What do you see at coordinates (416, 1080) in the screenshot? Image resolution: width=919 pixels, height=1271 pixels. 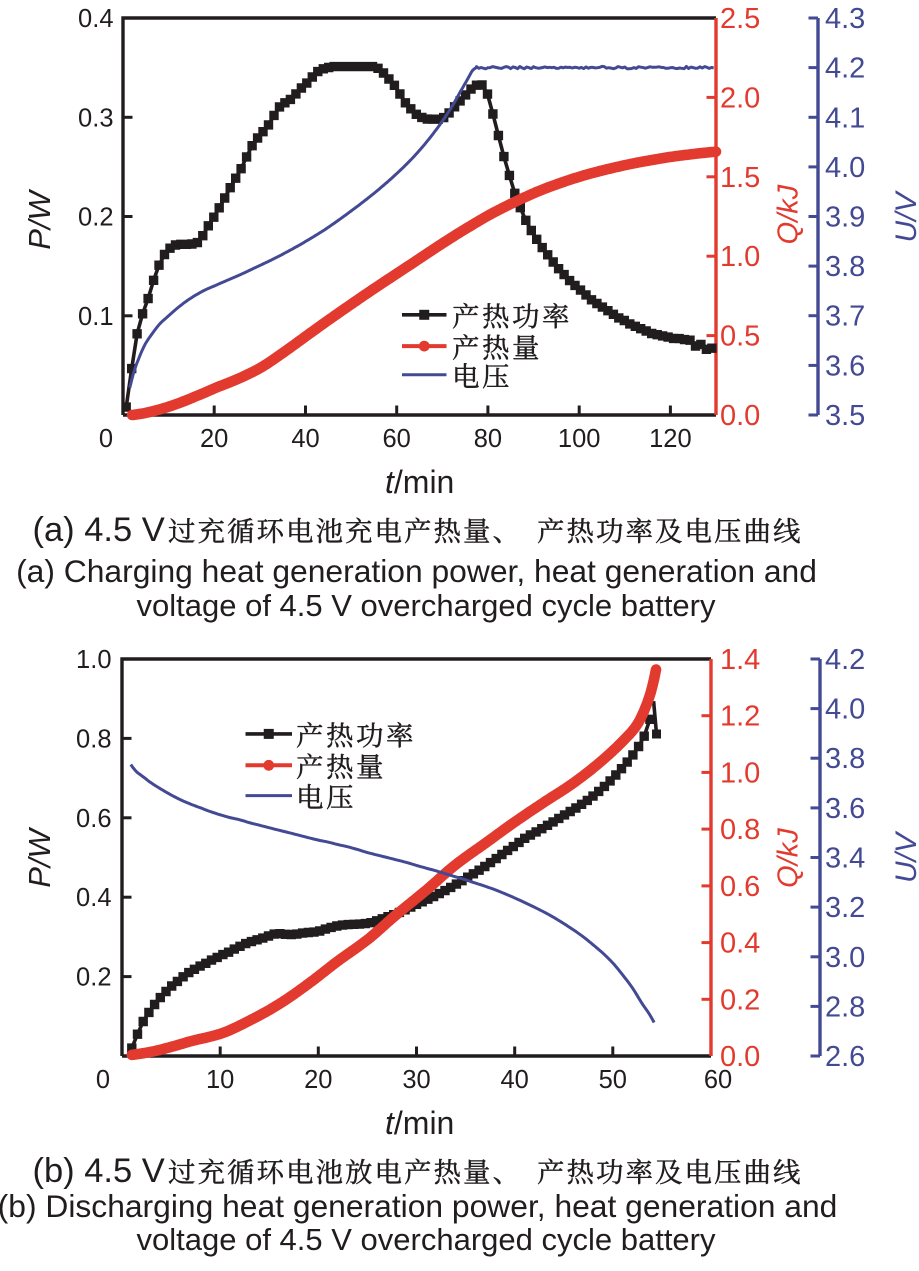 I see `svg-text: 30` at bounding box center [416, 1080].